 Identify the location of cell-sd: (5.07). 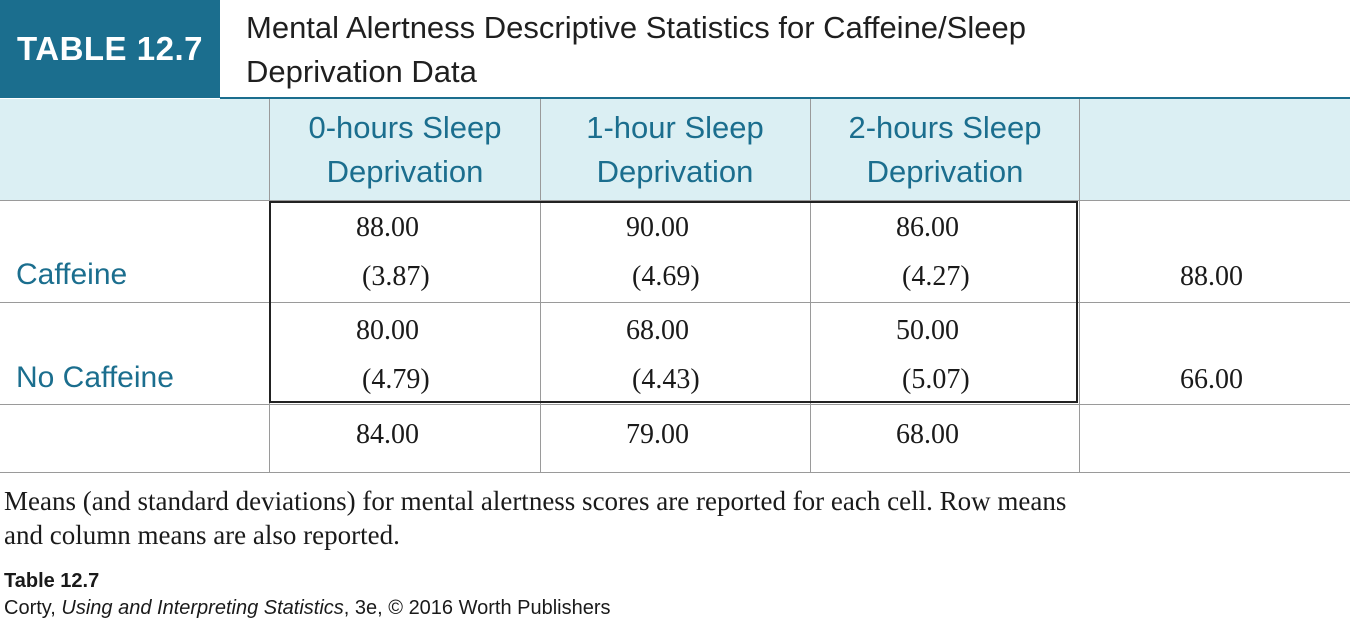
(936, 379).